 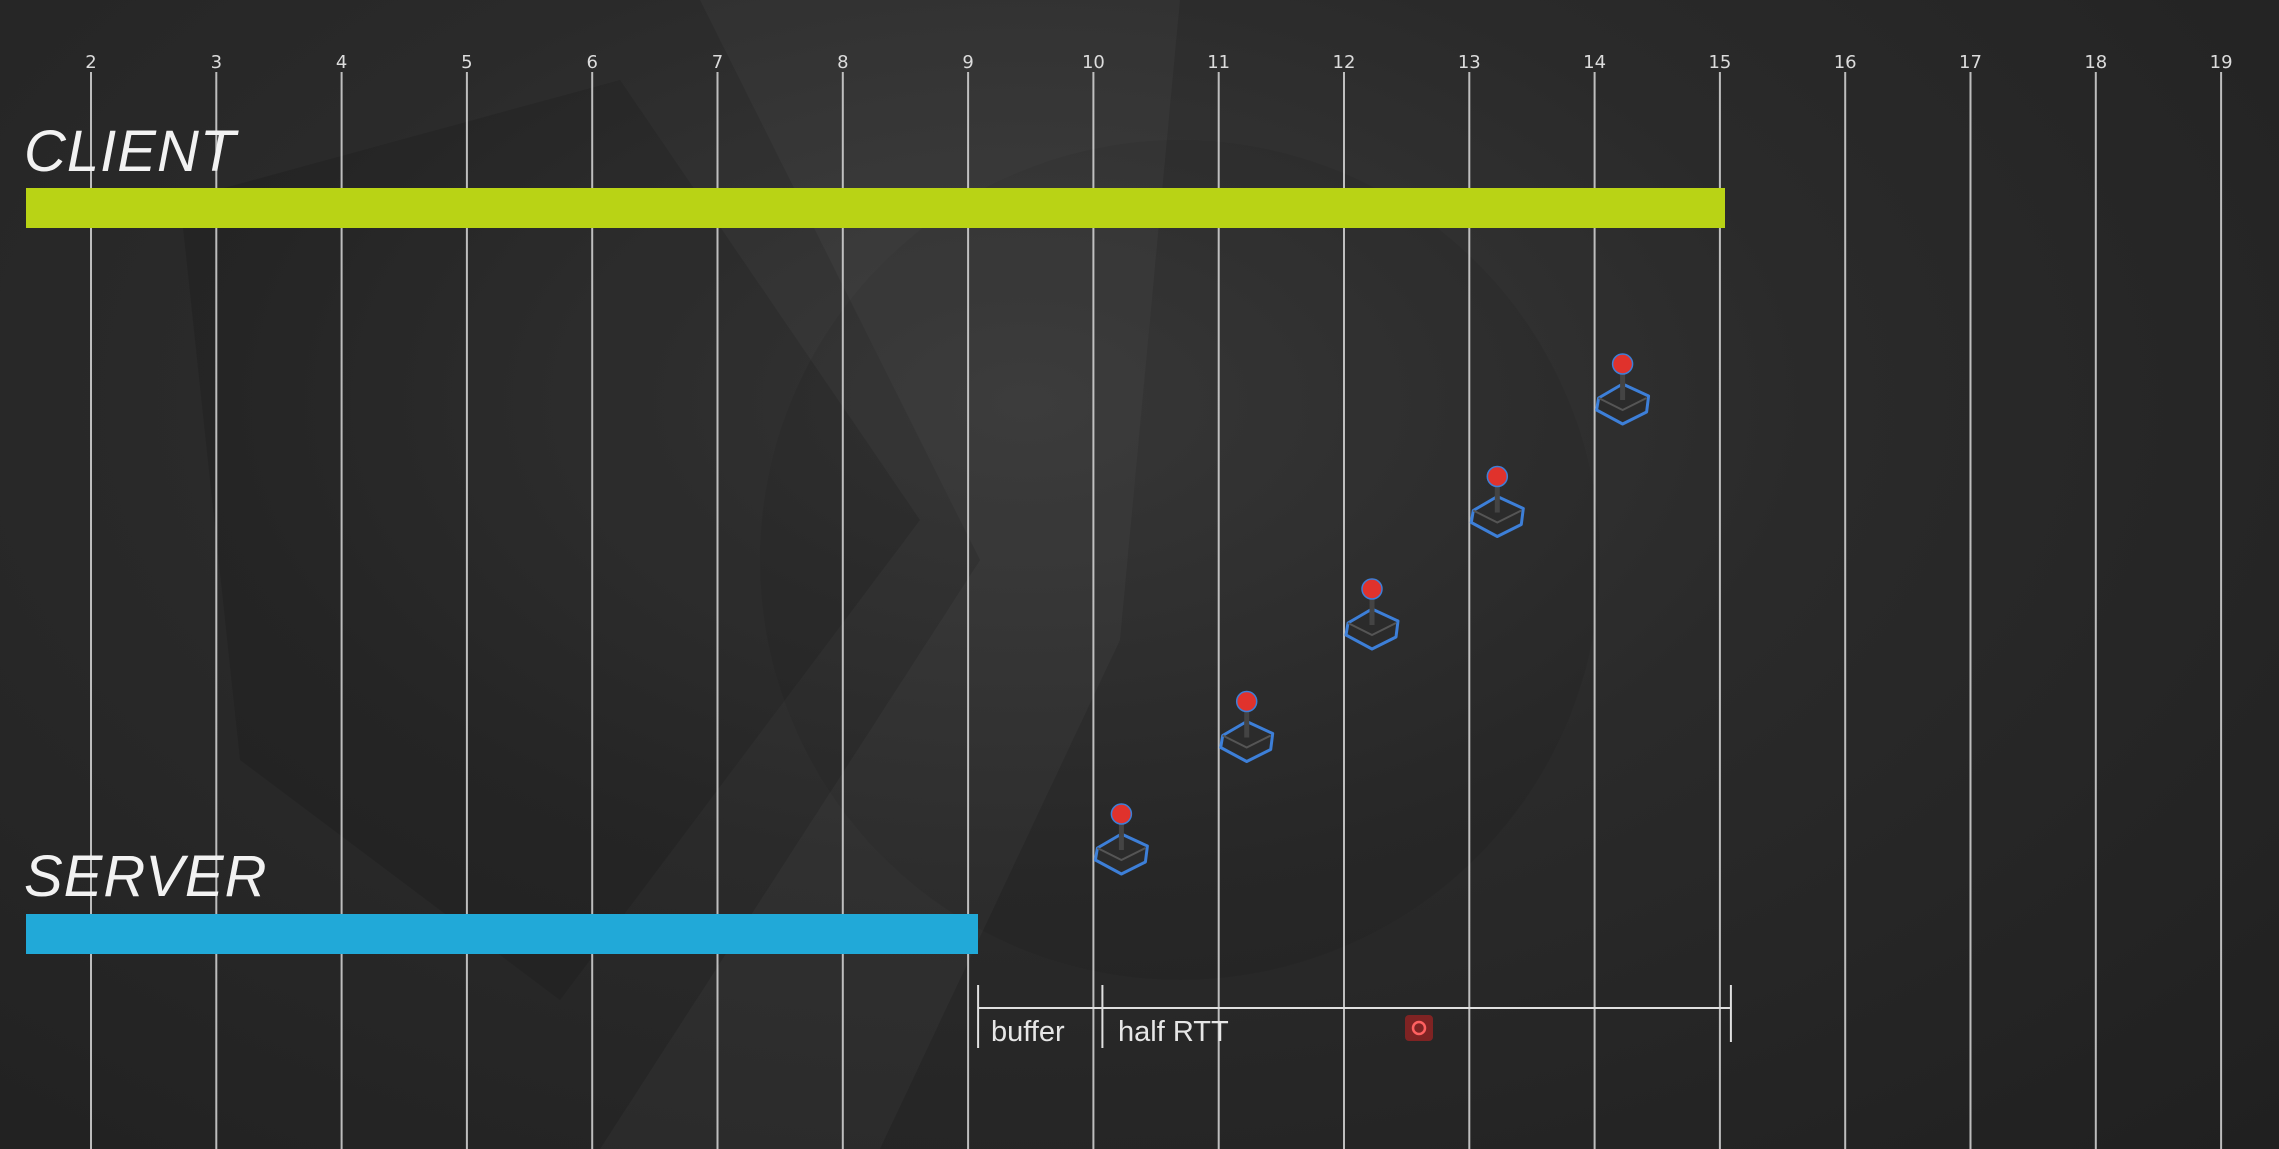 What do you see at coordinates (216, 62) in the screenshot?
I see `tick-label: 3` at bounding box center [216, 62].